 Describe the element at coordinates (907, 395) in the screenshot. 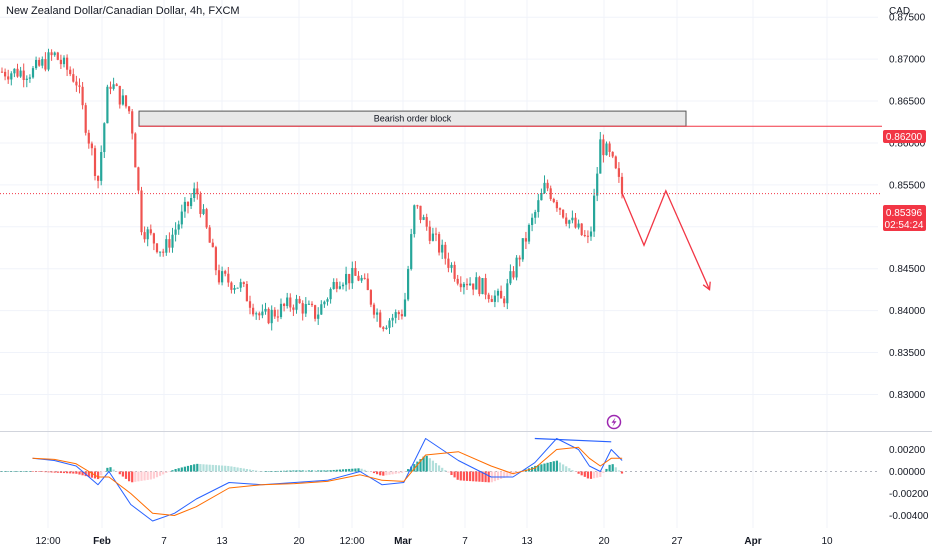

I see `price-tick-label: 0.83000` at that location.